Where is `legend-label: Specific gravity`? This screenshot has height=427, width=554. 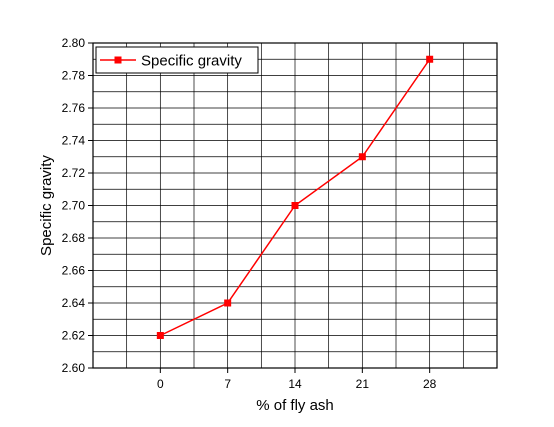 legend-label: Specific gravity is located at coordinates (191, 61).